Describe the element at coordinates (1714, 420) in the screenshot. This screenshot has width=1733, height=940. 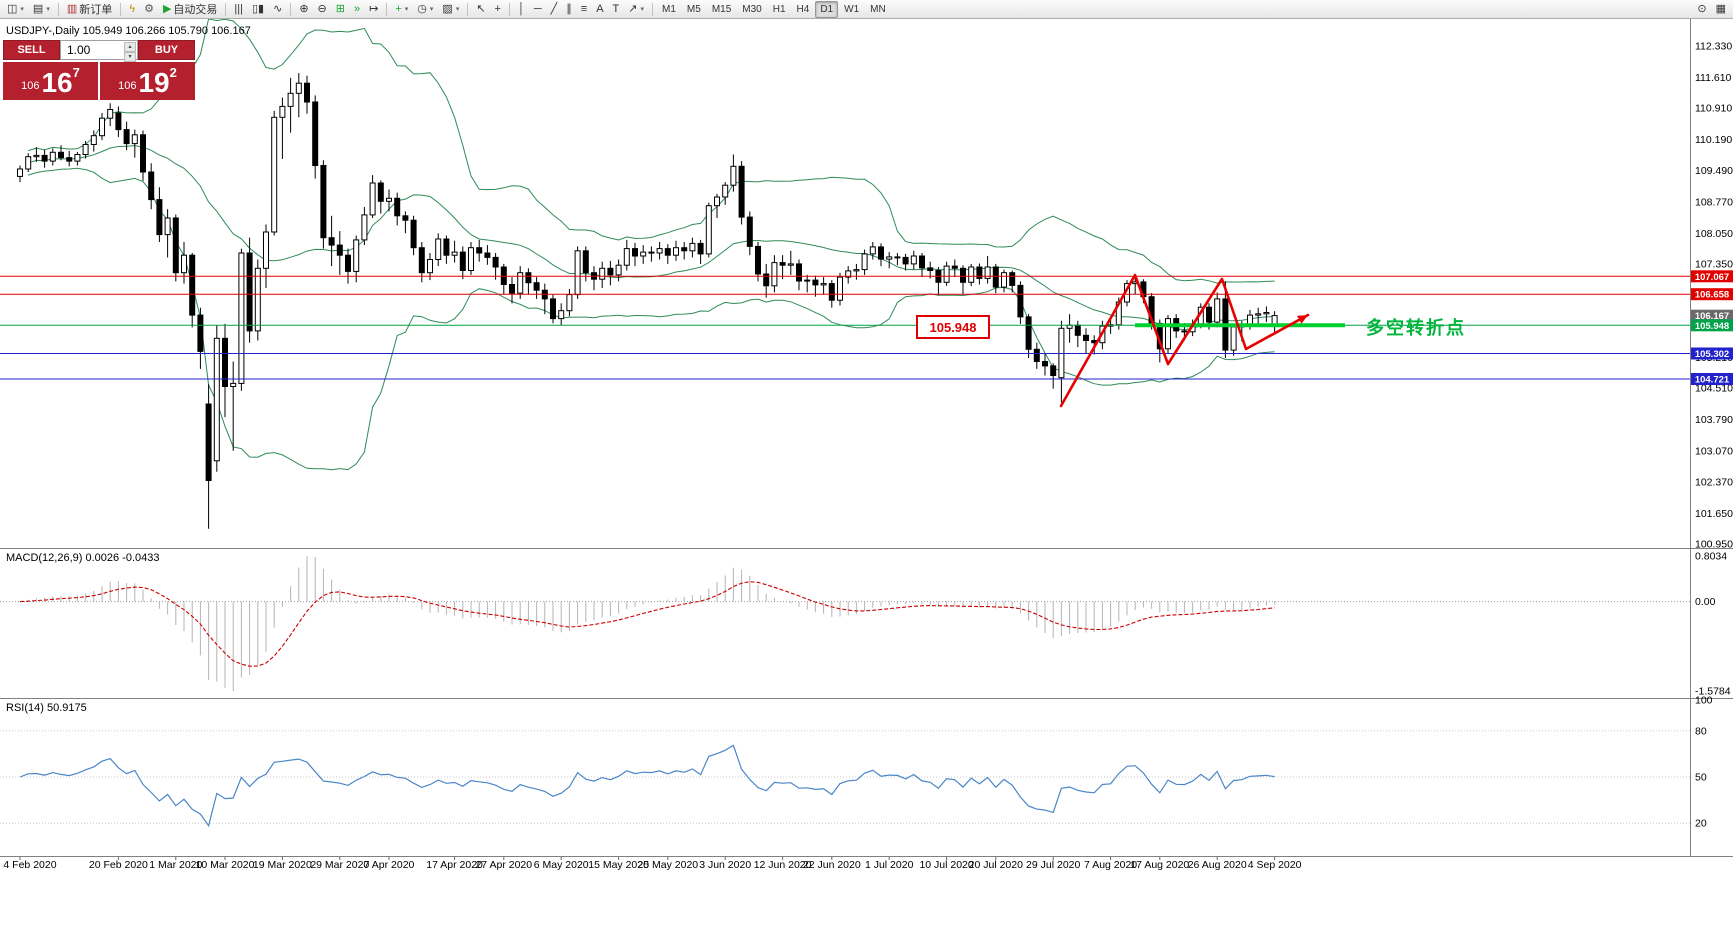
I see `svg-text: 103.790` at that location.